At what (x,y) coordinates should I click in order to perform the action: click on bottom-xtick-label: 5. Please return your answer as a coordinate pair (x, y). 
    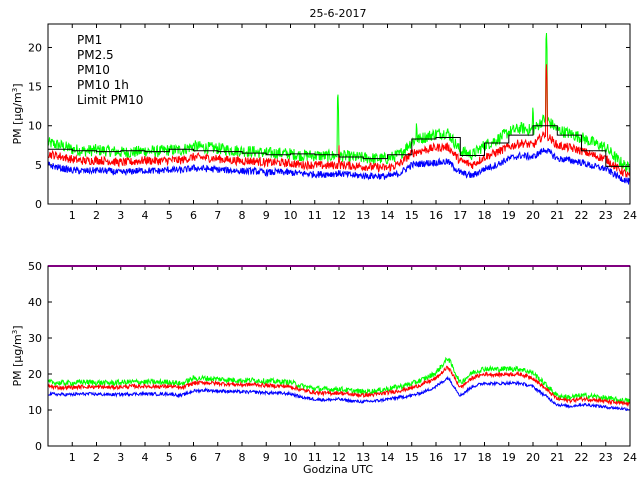
    Looking at the image, I should click on (169, 457).